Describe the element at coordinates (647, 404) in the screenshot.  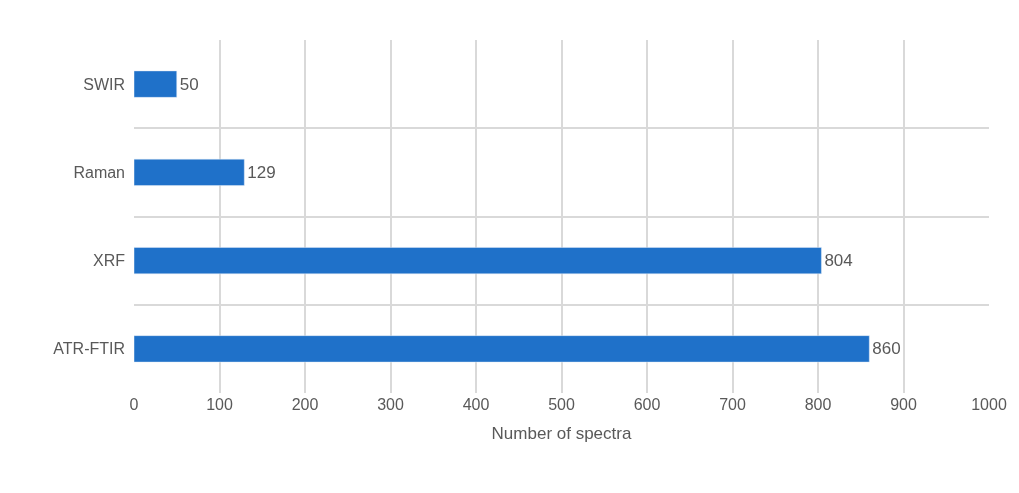
I see `x-tick-label: 600` at that location.